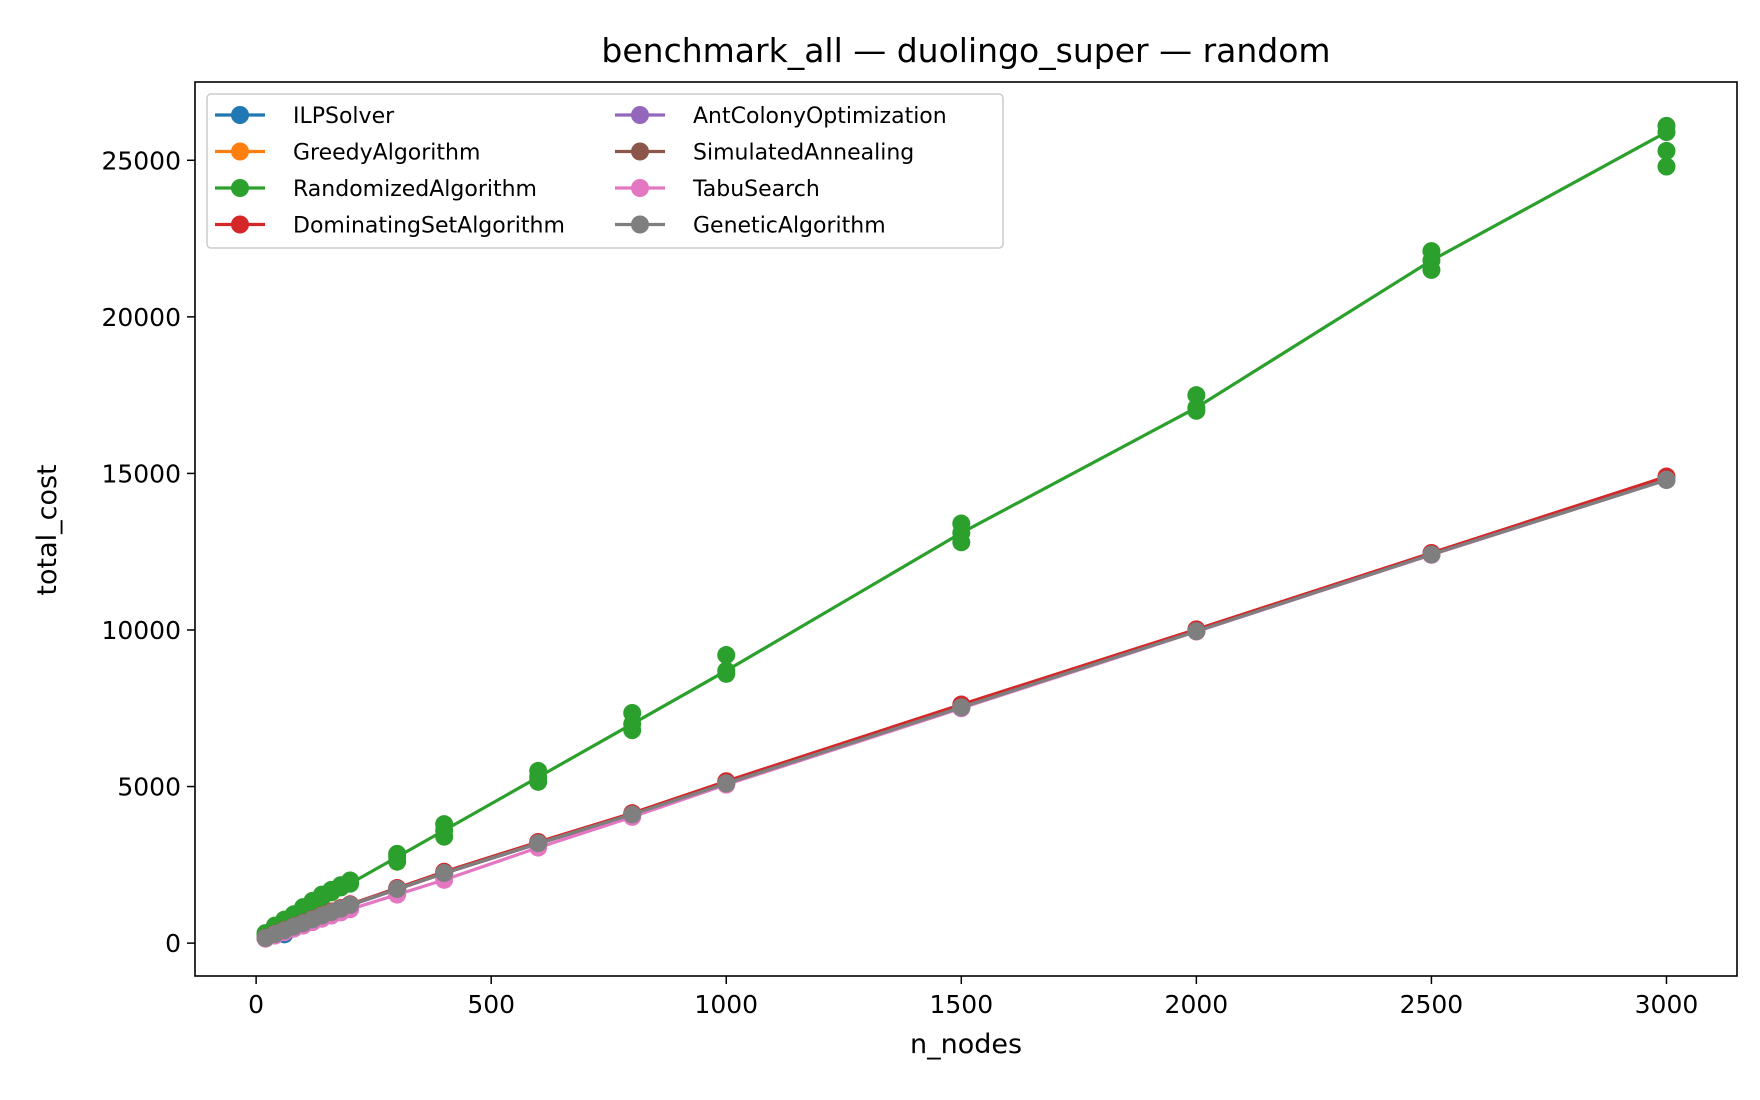 The width and height of the screenshot is (1760, 1100). I want to click on y-tick-label: 25000, so click(141, 160).